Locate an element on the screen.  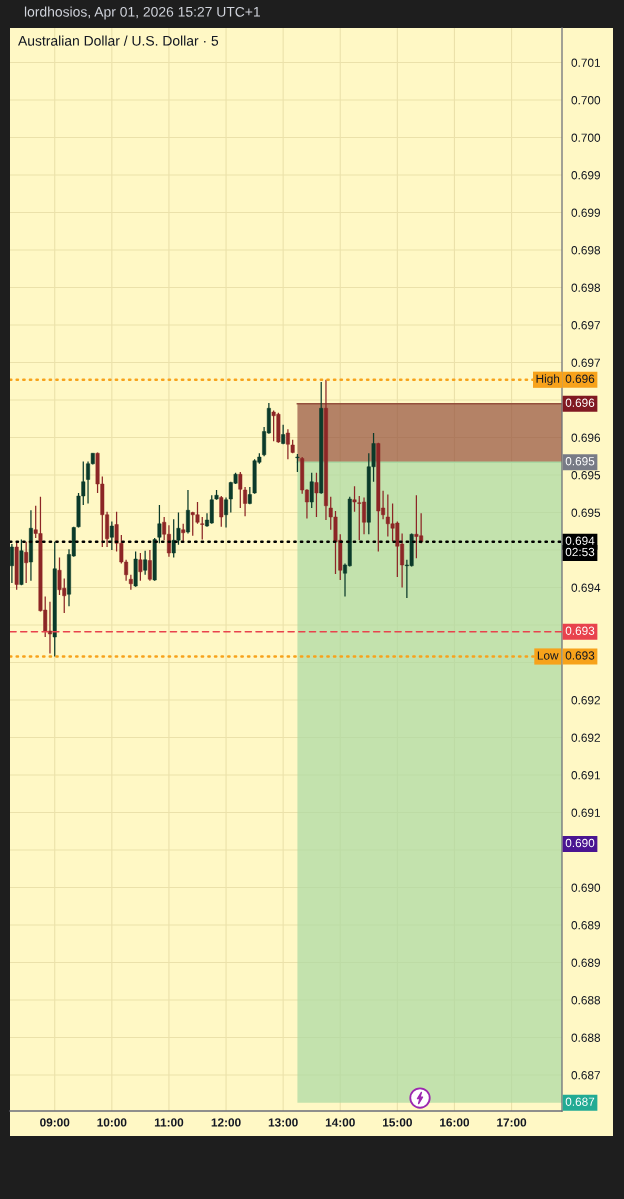
annotation: 02:53 is located at coordinates (580, 552).